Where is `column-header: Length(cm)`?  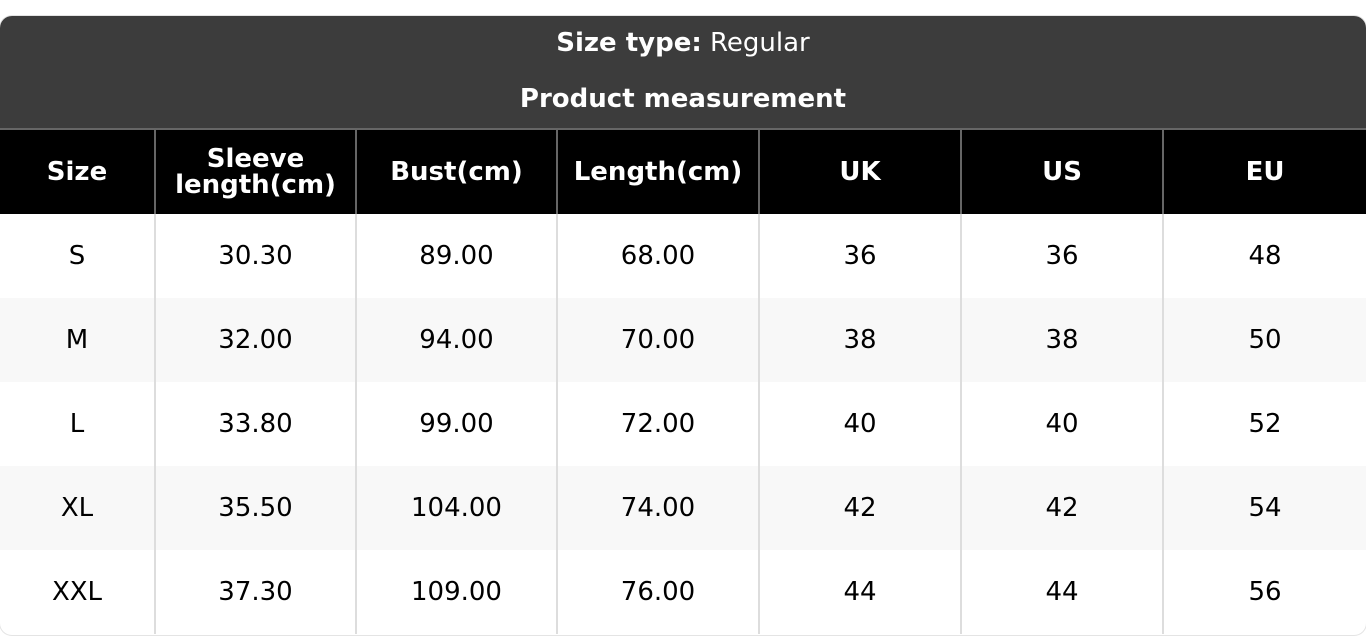
column-header: Length(cm) is located at coordinates (657, 171).